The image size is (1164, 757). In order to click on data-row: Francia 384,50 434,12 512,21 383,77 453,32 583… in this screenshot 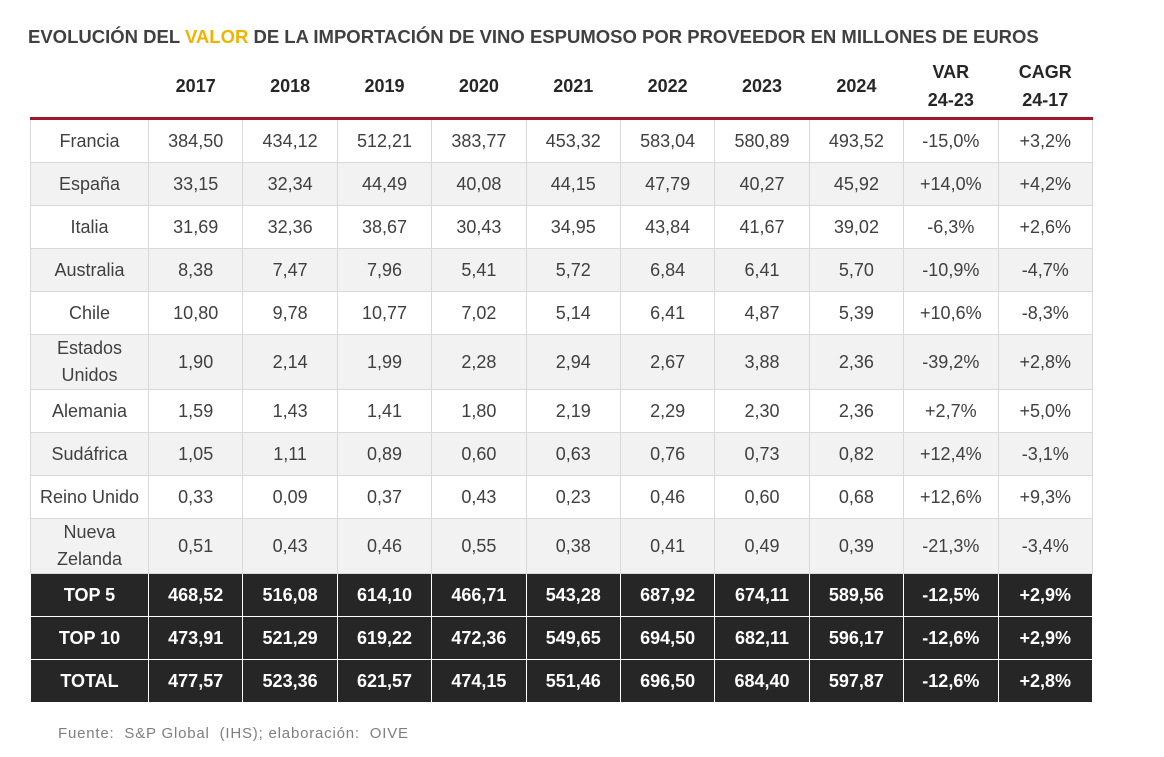, I will do `click(562, 140)`.